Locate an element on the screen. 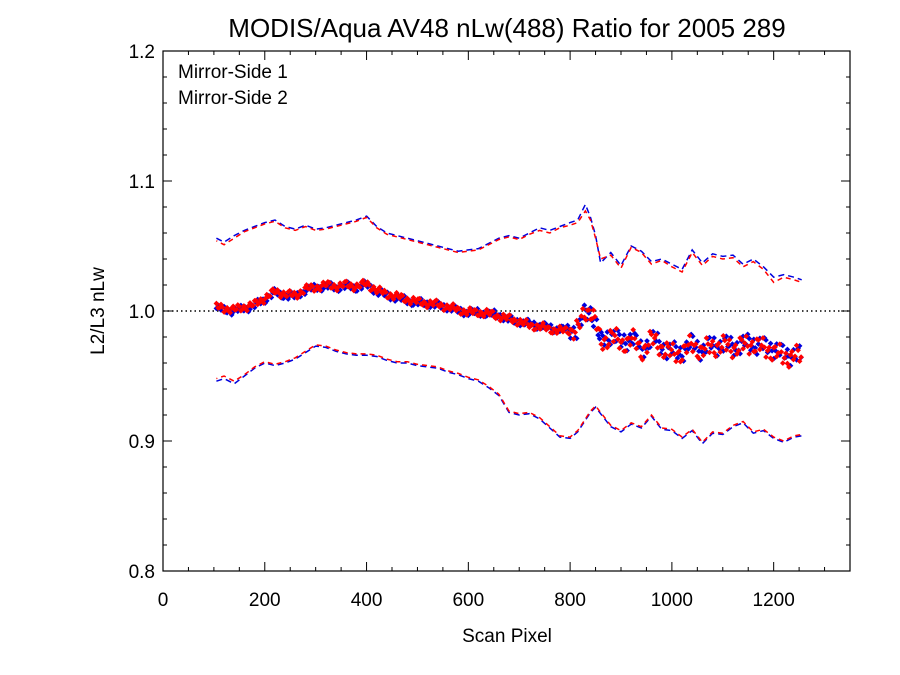 The height and width of the screenshot is (675, 900). x-tick-label: 1000 is located at coordinates (672, 600).